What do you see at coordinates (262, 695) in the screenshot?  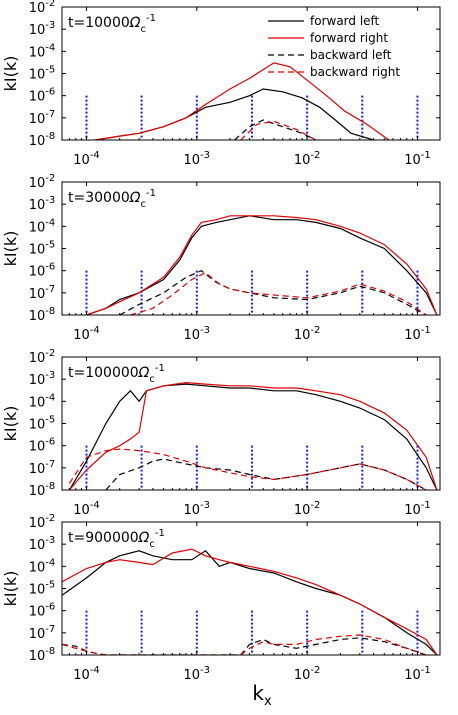 I see `x-axis-label: kx` at bounding box center [262, 695].